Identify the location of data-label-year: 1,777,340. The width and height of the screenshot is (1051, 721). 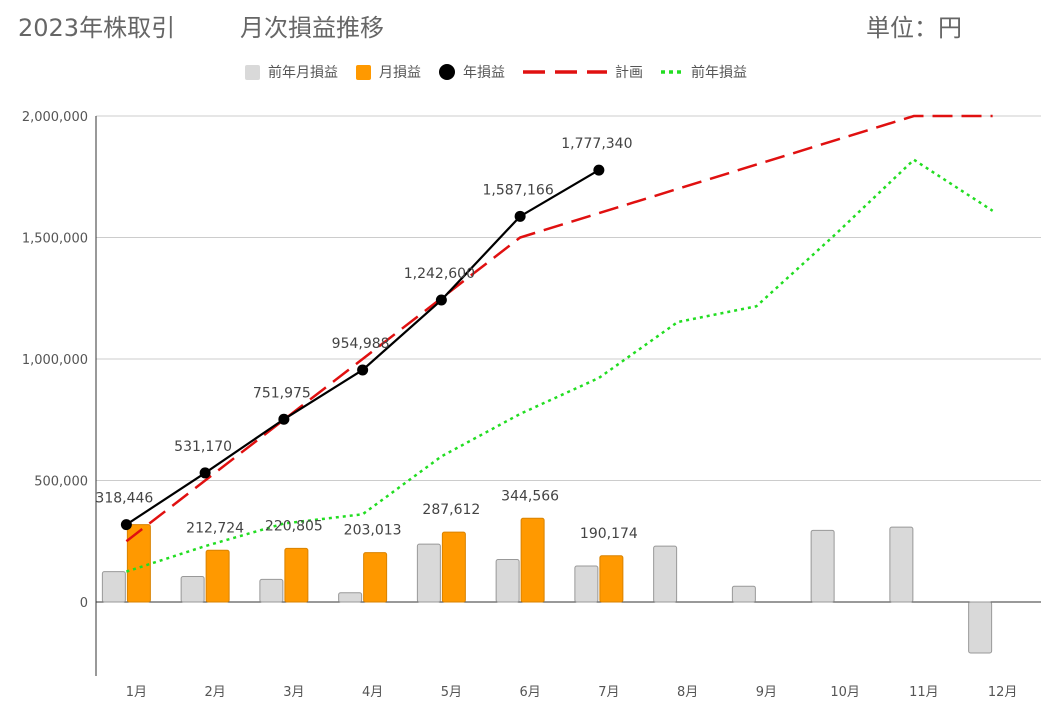
(596, 144).